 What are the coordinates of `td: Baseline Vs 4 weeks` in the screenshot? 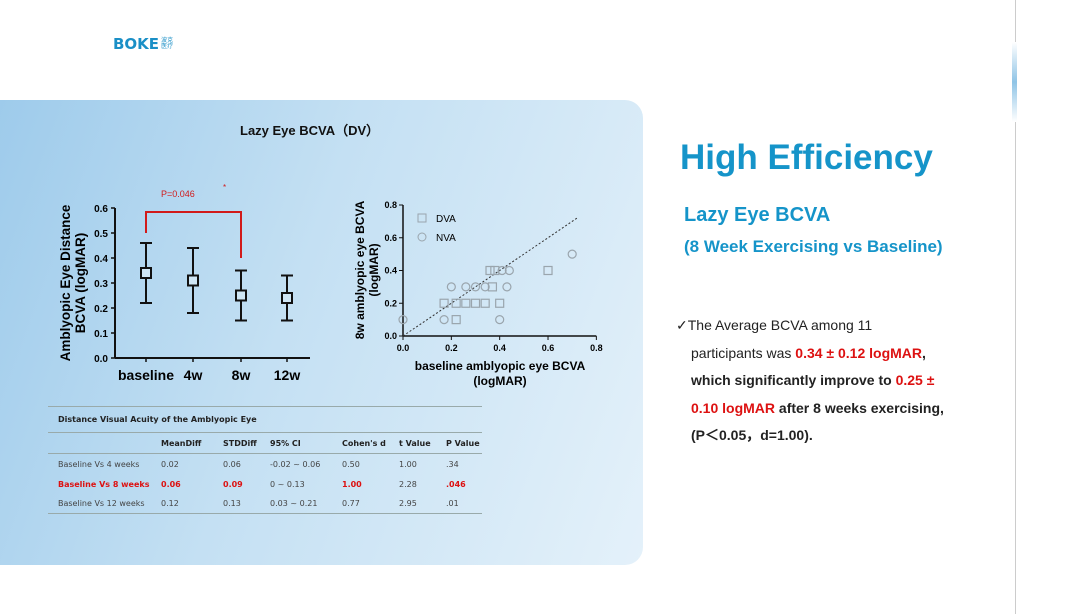 It's located at (99, 464).